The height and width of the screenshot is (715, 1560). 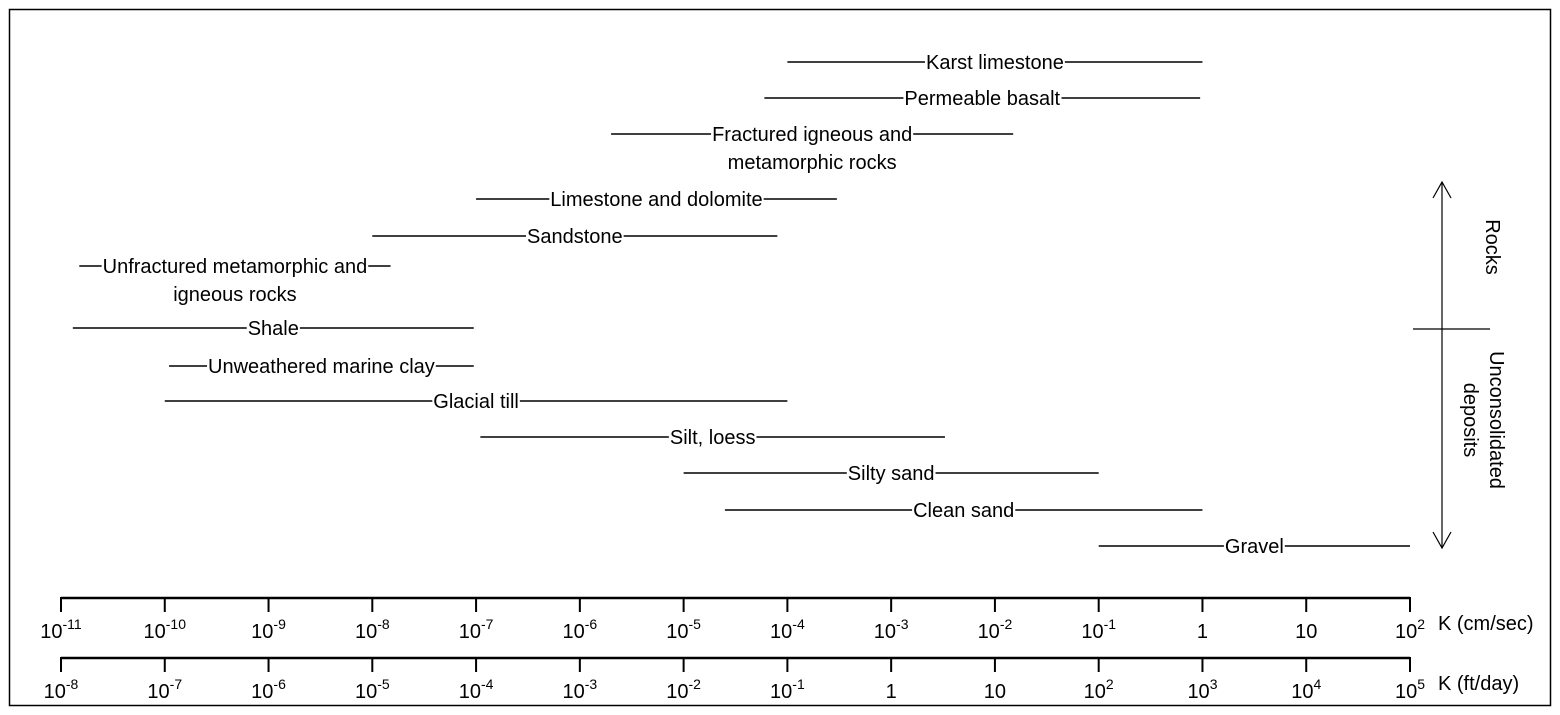 What do you see at coordinates (1442, 540) in the screenshot?
I see `arrow-down-icon` at bounding box center [1442, 540].